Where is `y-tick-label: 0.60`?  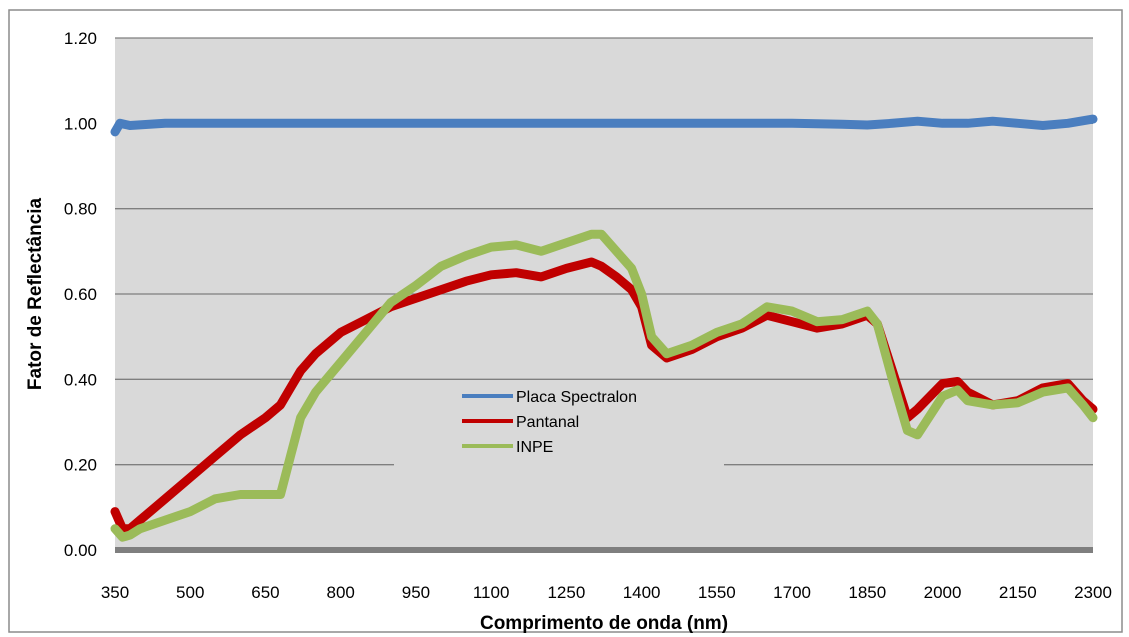
y-tick-label: 0.60 is located at coordinates (80, 294).